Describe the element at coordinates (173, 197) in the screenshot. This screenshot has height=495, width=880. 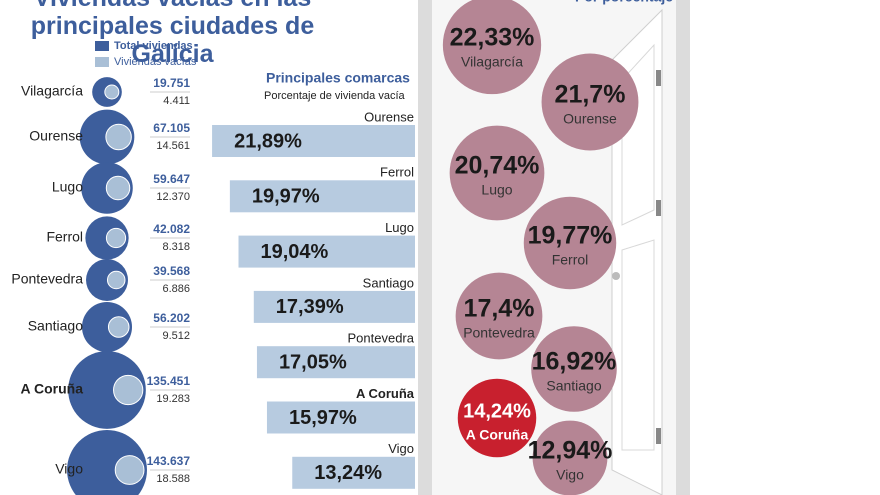
I see `empty-label: 12.370` at that location.